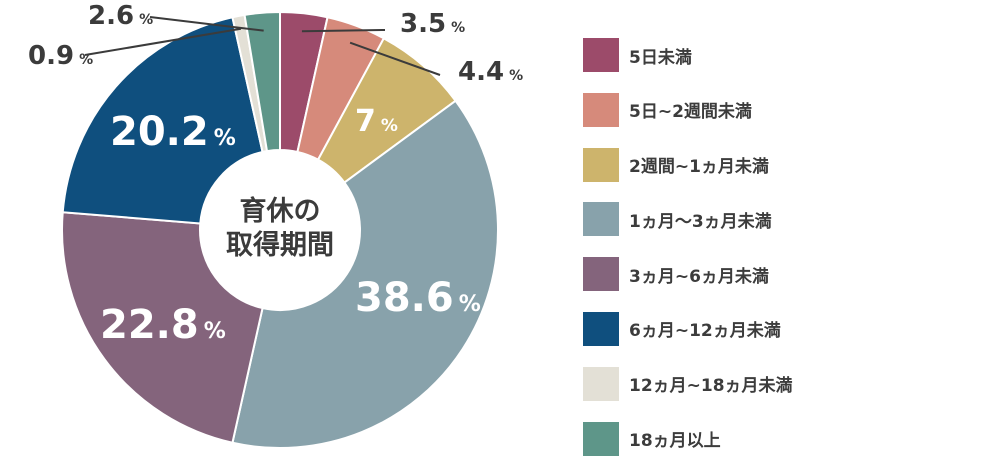 This screenshot has width=1000, height=476. Describe the element at coordinates (700, 221) in the screenshot. I see `legend-label: 1ヵ月〜3ヵ月未満` at that location.